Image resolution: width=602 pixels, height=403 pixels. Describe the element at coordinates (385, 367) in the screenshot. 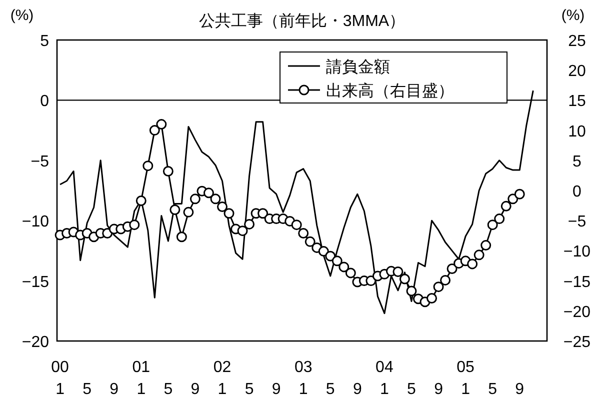

I see `annotation: 04` at that location.